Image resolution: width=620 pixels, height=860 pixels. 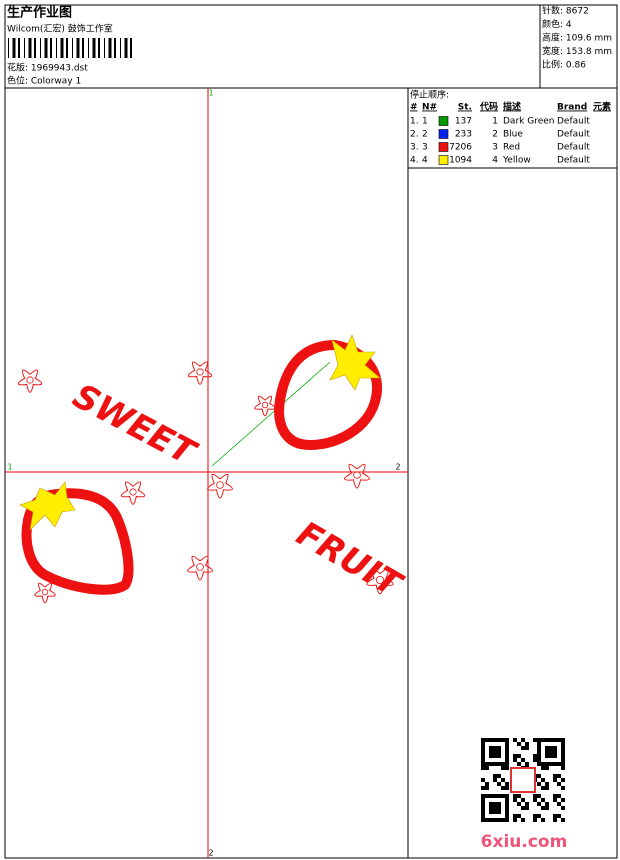 I want to click on barcode, so click(x=70, y=48).